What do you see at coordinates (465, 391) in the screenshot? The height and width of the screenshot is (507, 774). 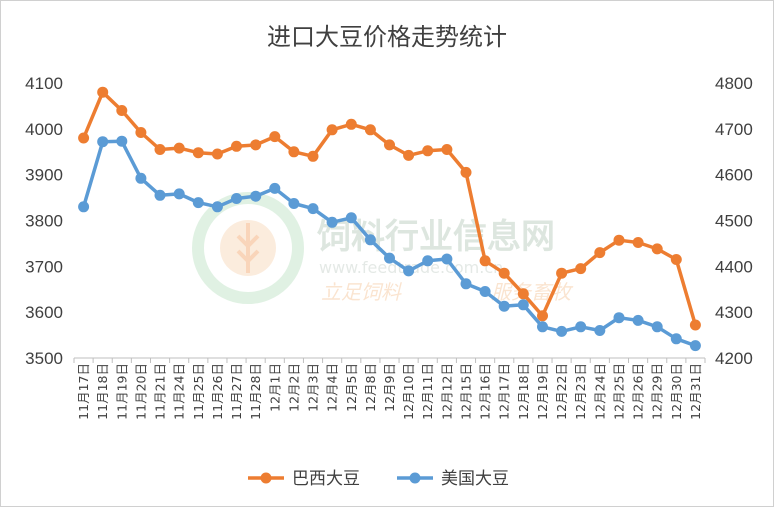 I see `x-tick-label: 12月15日` at bounding box center [465, 391].